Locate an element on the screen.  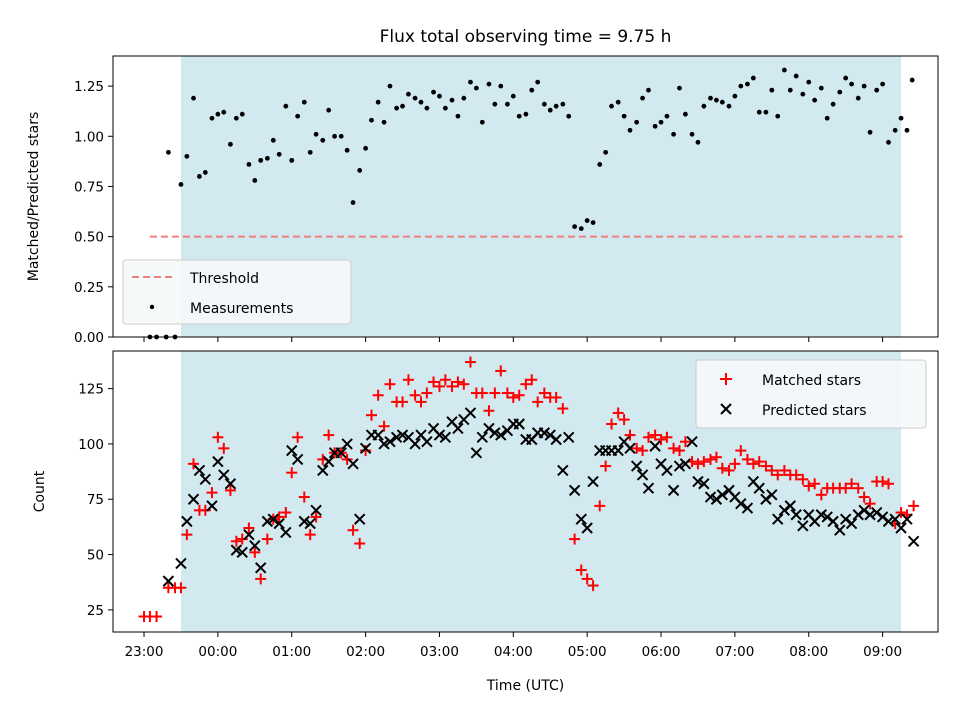
time-x-tick-label: 02:00 is located at coordinates (365, 652).